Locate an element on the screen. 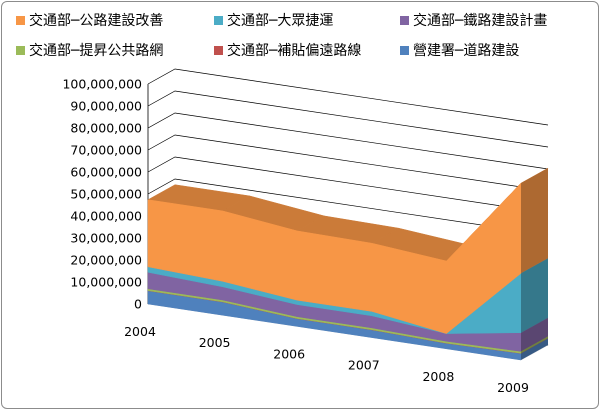 The width and height of the screenshot is (600, 410). legend-label: 交通部─提昇公共路網 is located at coordinates (96, 50).